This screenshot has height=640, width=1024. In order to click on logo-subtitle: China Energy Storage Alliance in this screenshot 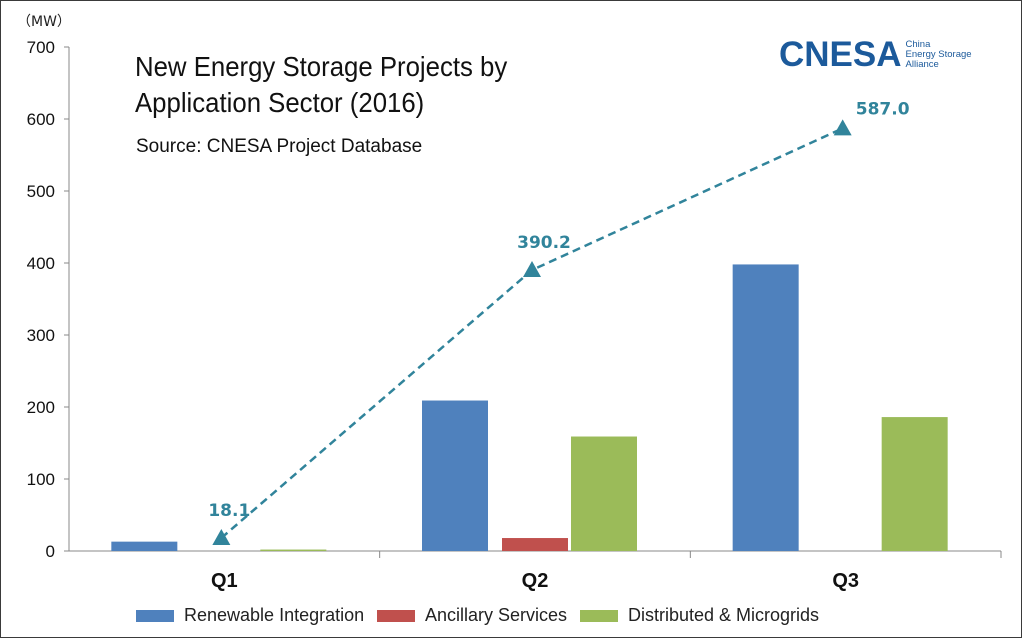, I will do `click(939, 55)`.